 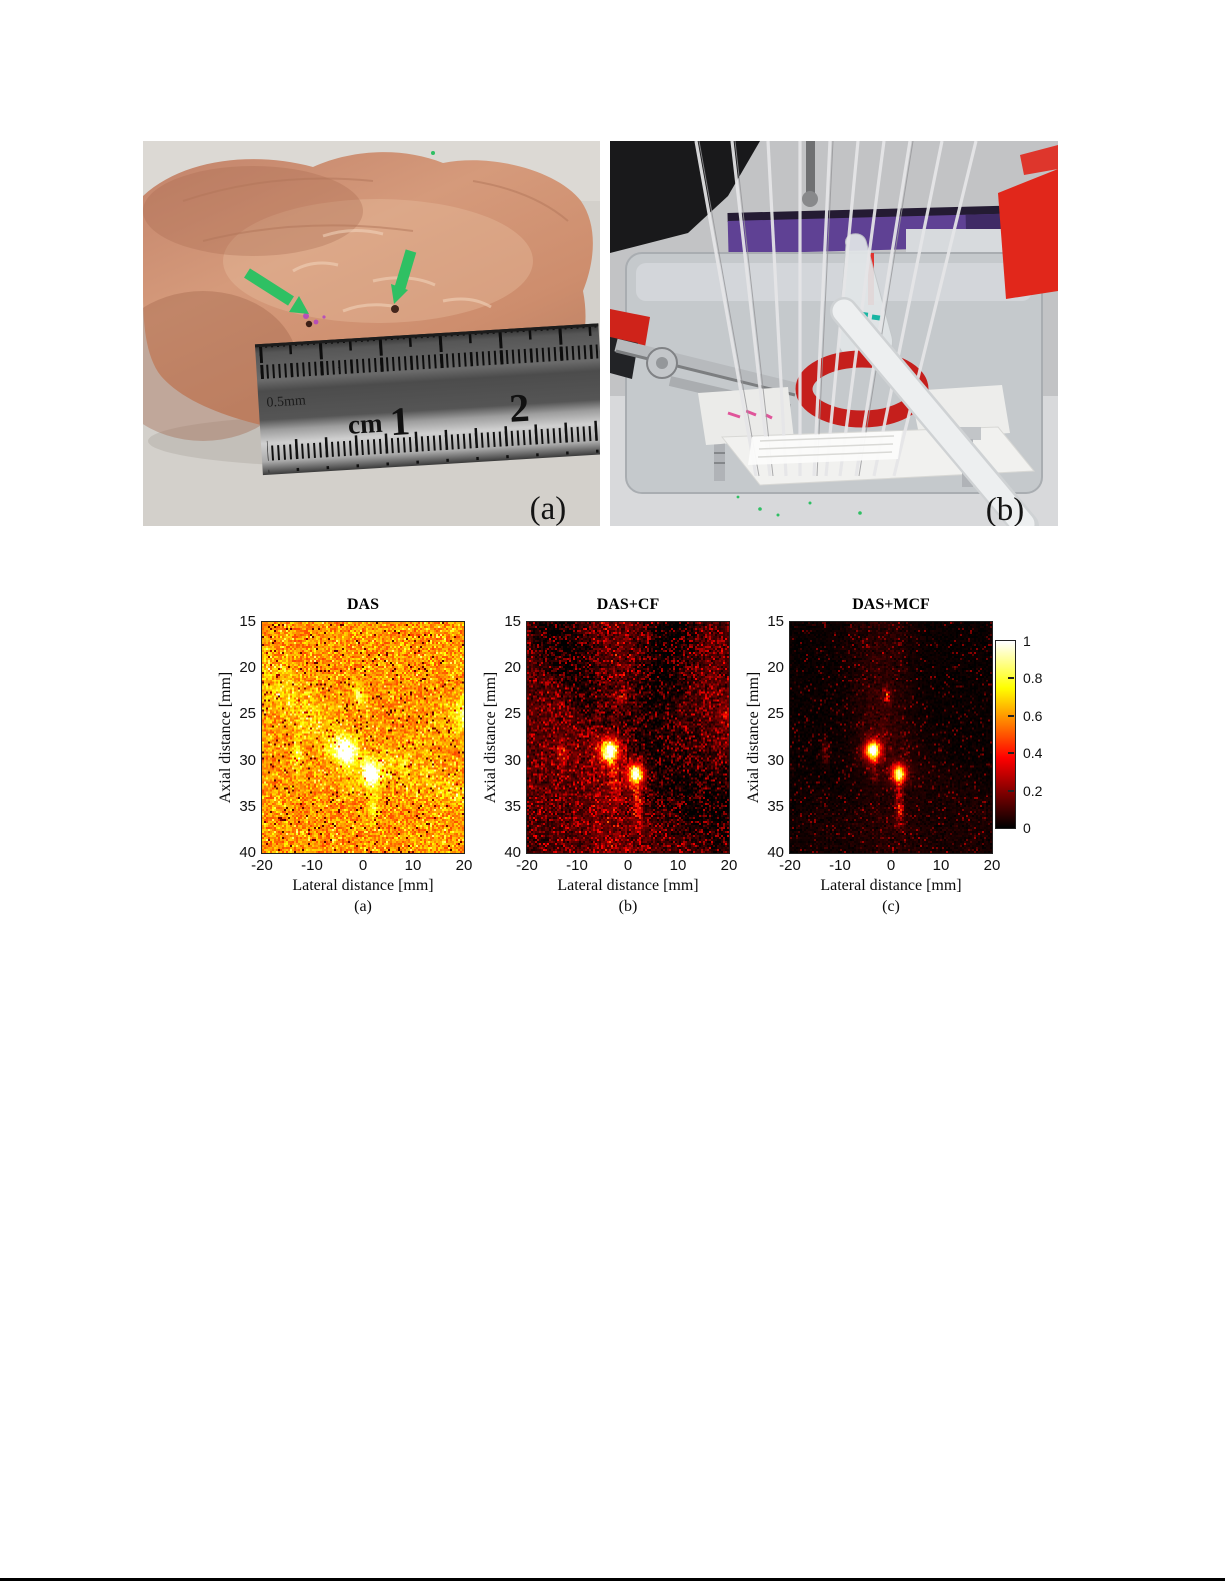 I want to click on tank-rim-highlight, so click(x=834, y=282).